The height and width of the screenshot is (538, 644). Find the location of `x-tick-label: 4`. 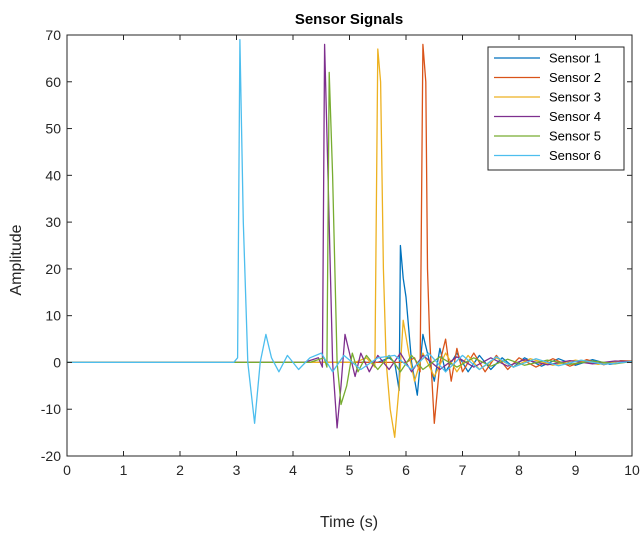

x-tick-label: 4 is located at coordinates (293, 470).